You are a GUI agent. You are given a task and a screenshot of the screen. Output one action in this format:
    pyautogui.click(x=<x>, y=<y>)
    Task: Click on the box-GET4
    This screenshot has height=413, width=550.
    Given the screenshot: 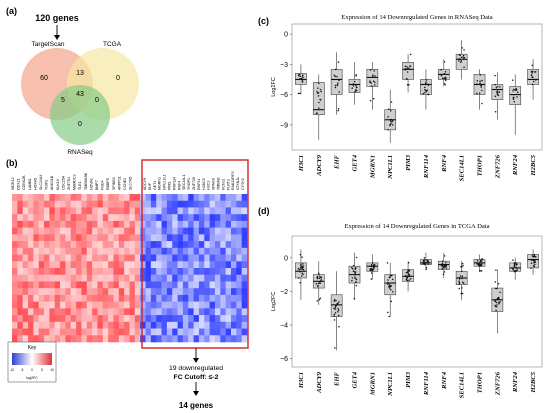 What is the action you would take?
    pyautogui.click(x=354, y=86)
    